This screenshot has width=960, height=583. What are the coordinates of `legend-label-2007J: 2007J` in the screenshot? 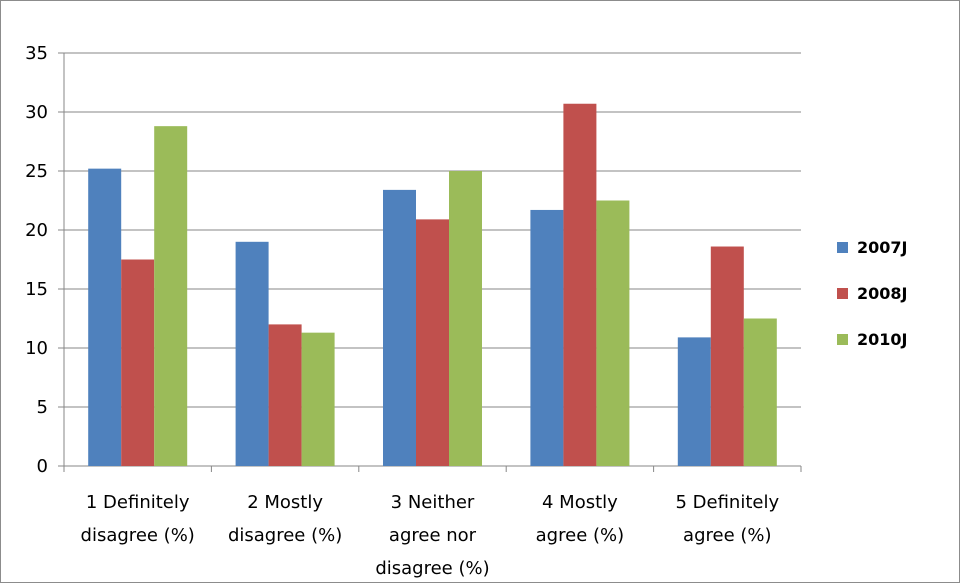 It's located at (882, 247).